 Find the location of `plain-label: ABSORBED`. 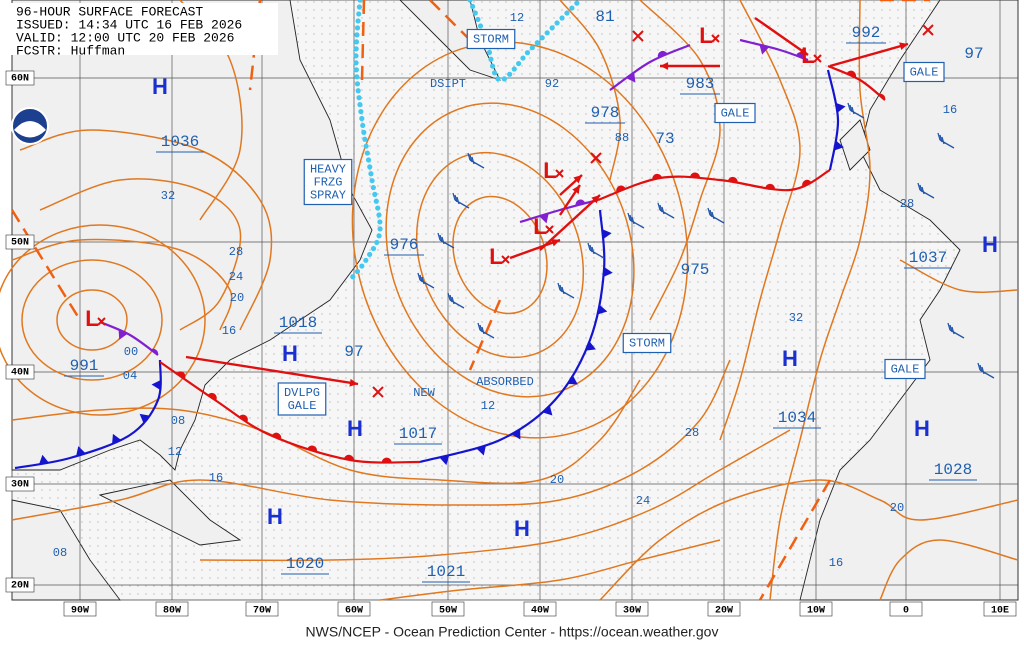

plain-label: ABSORBED is located at coordinates (505, 382).